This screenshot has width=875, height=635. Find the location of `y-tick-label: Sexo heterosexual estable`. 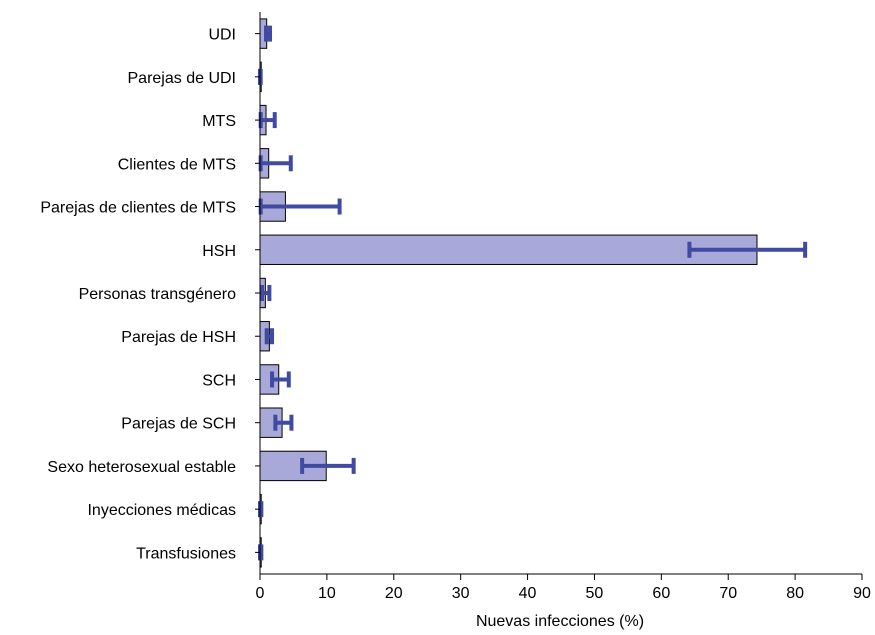

y-tick-label: Sexo heterosexual estable is located at coordinates (141, 467).